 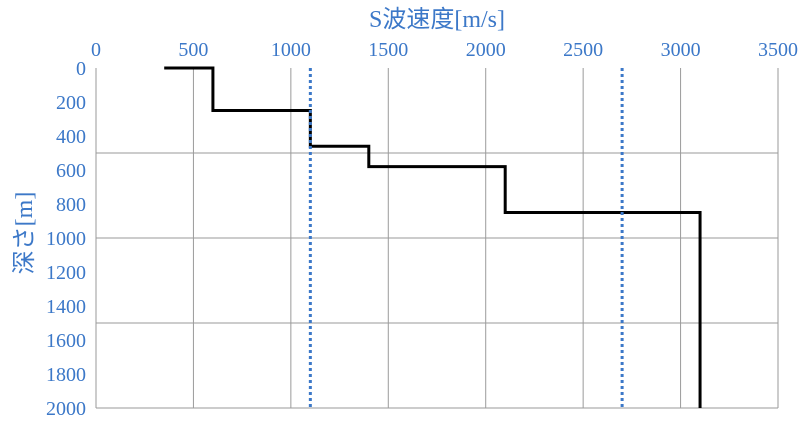 I want to click on y-tick-label-4: 800, so click(x=71, y=205).